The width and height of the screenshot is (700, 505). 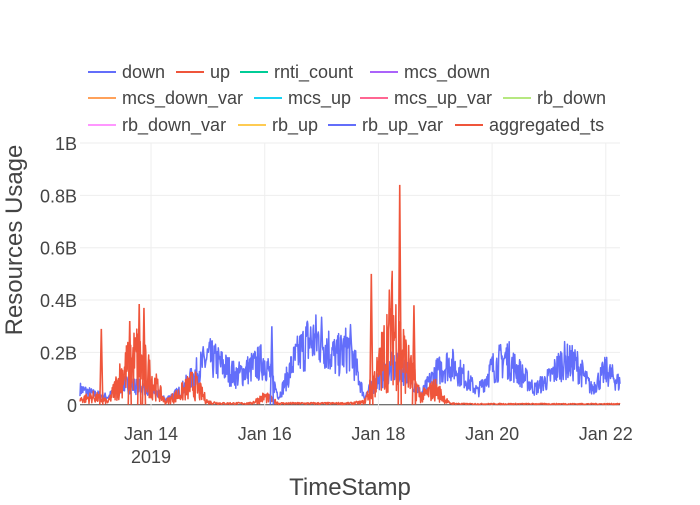 I want to click on legend-item-rb-down-var: rb_down_var, so click(x=157, y=125).